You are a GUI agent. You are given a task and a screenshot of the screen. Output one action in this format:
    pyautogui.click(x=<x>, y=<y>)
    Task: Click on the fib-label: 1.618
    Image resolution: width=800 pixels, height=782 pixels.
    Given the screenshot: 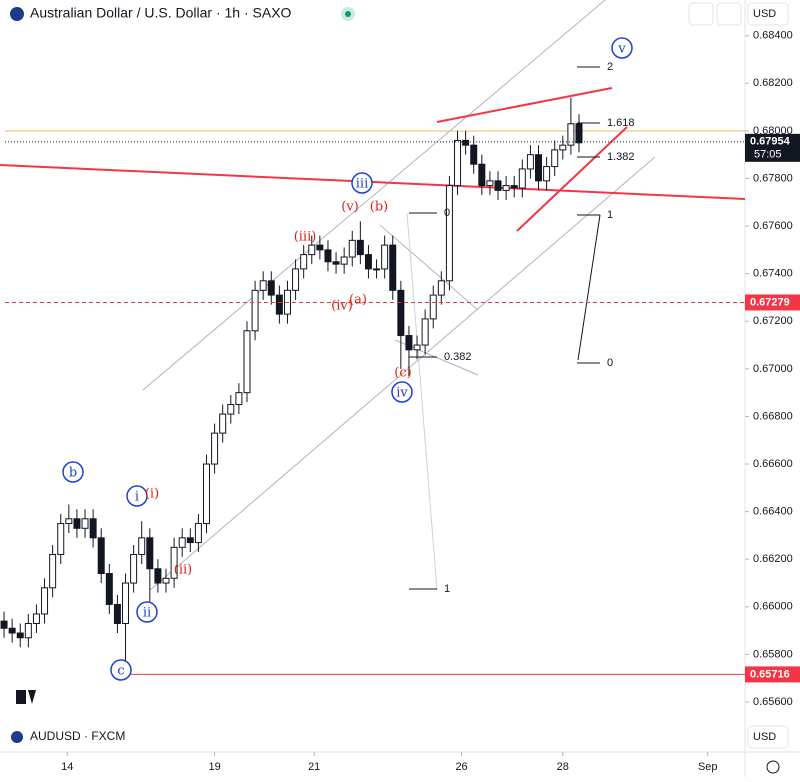 What is the action you would take?
    pyautogui.click(x=621, y=123)
    